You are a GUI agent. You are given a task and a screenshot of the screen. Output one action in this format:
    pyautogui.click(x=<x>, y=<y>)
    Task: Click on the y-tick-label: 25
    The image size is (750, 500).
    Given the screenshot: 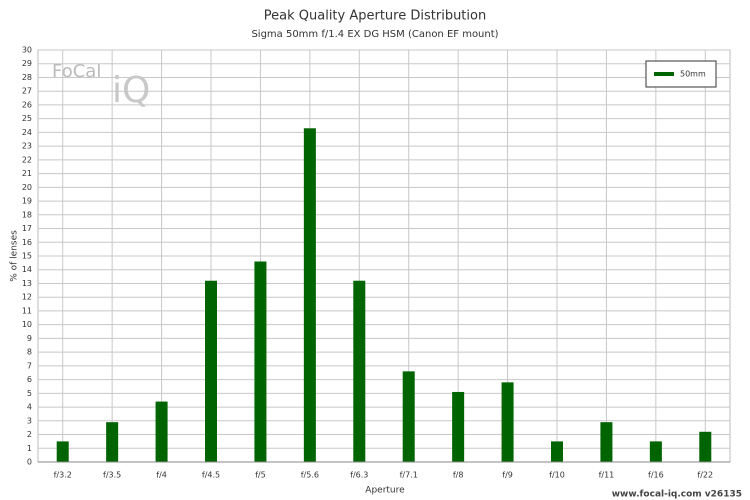 What is the action you would take?
    pyautogui.click(x=27, y=118)
    